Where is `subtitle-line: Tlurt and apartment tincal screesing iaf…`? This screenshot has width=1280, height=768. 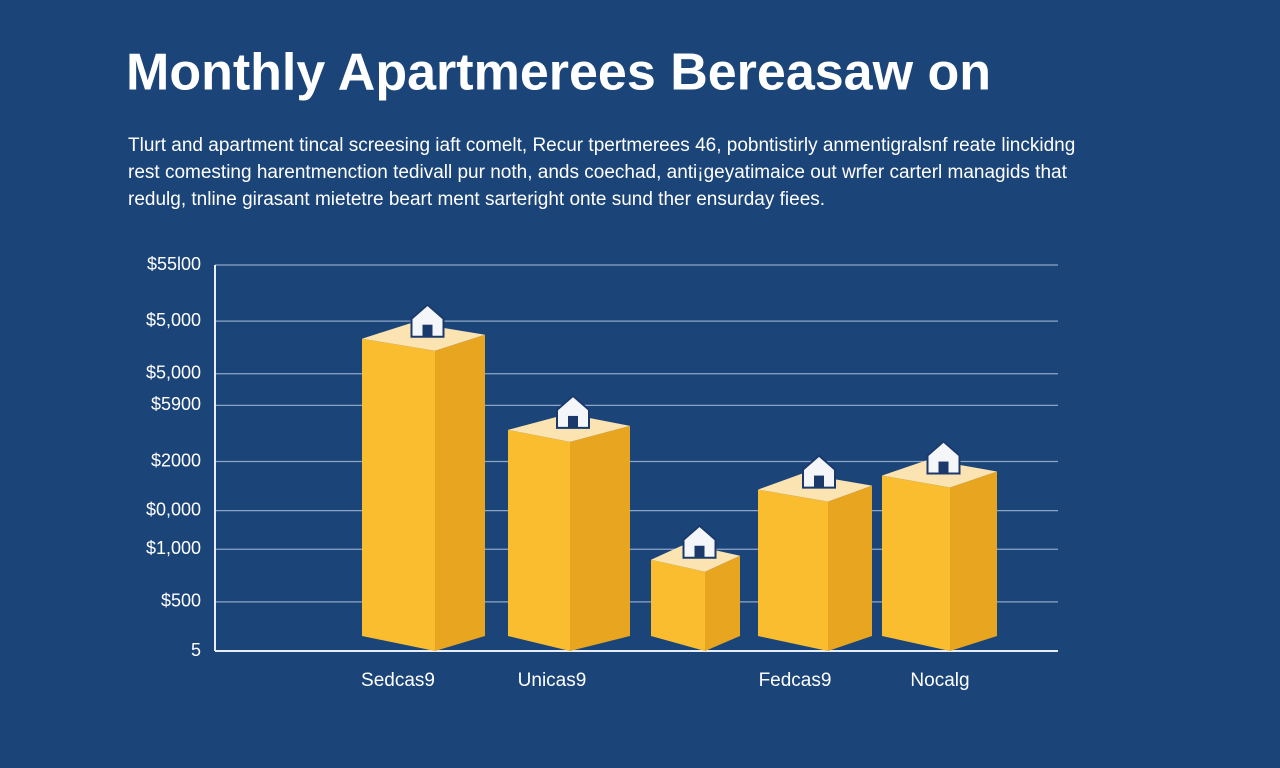
subtitle-line: Tlurt and apartment tincal screesing iaf… is located at coordinates (601, 145).